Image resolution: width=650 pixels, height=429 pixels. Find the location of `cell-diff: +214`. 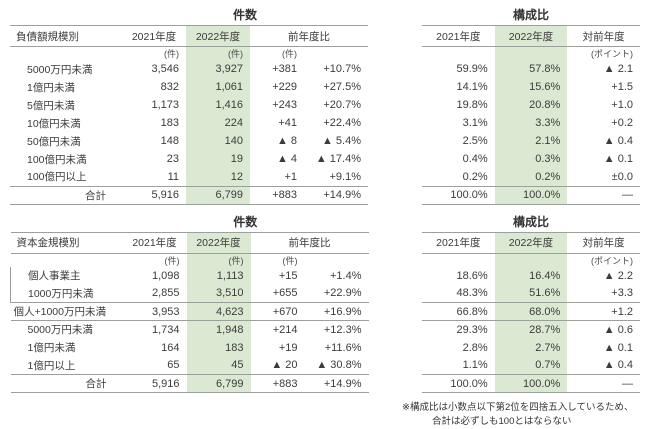

cell-diff: +214 is located at coordinates (285, 329).